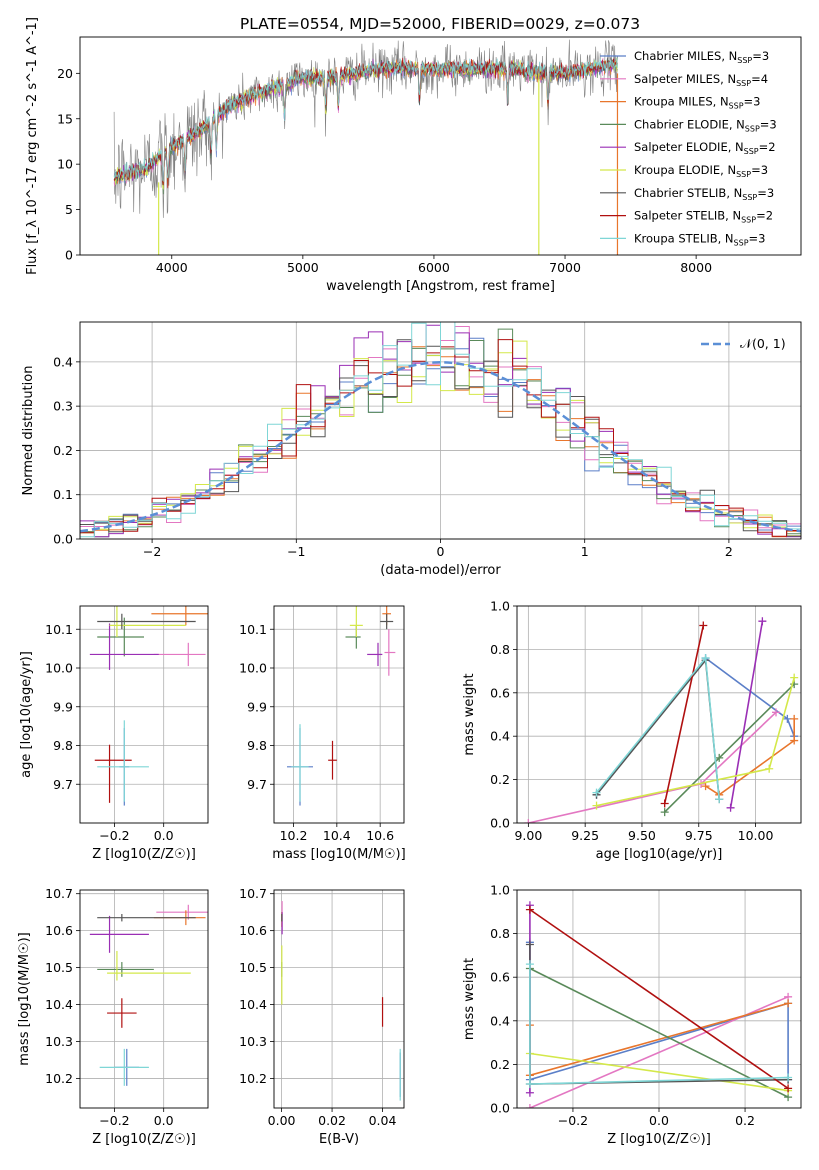  I want to click on residual_histogram-xtick-label: 2, so click(729, 551).